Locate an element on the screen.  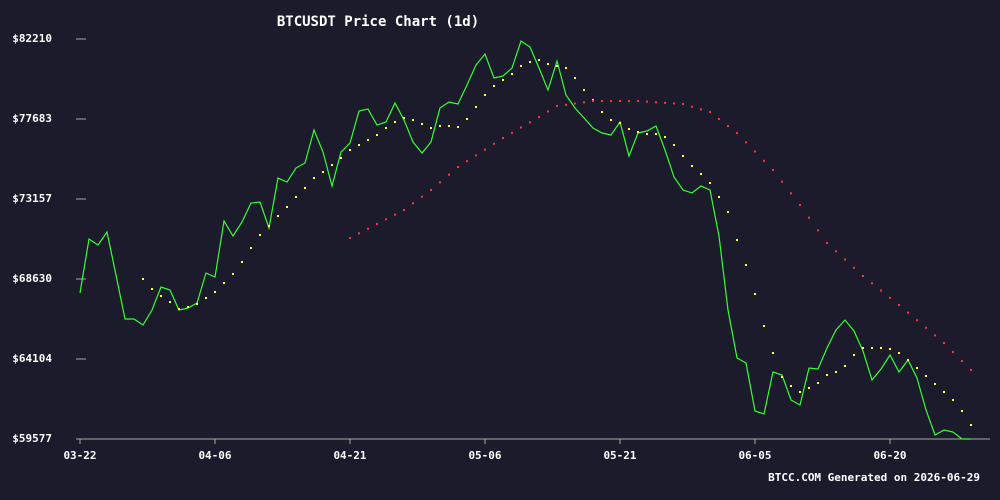
x-tick-label: 04-21 is located at coordinates (349, 455).